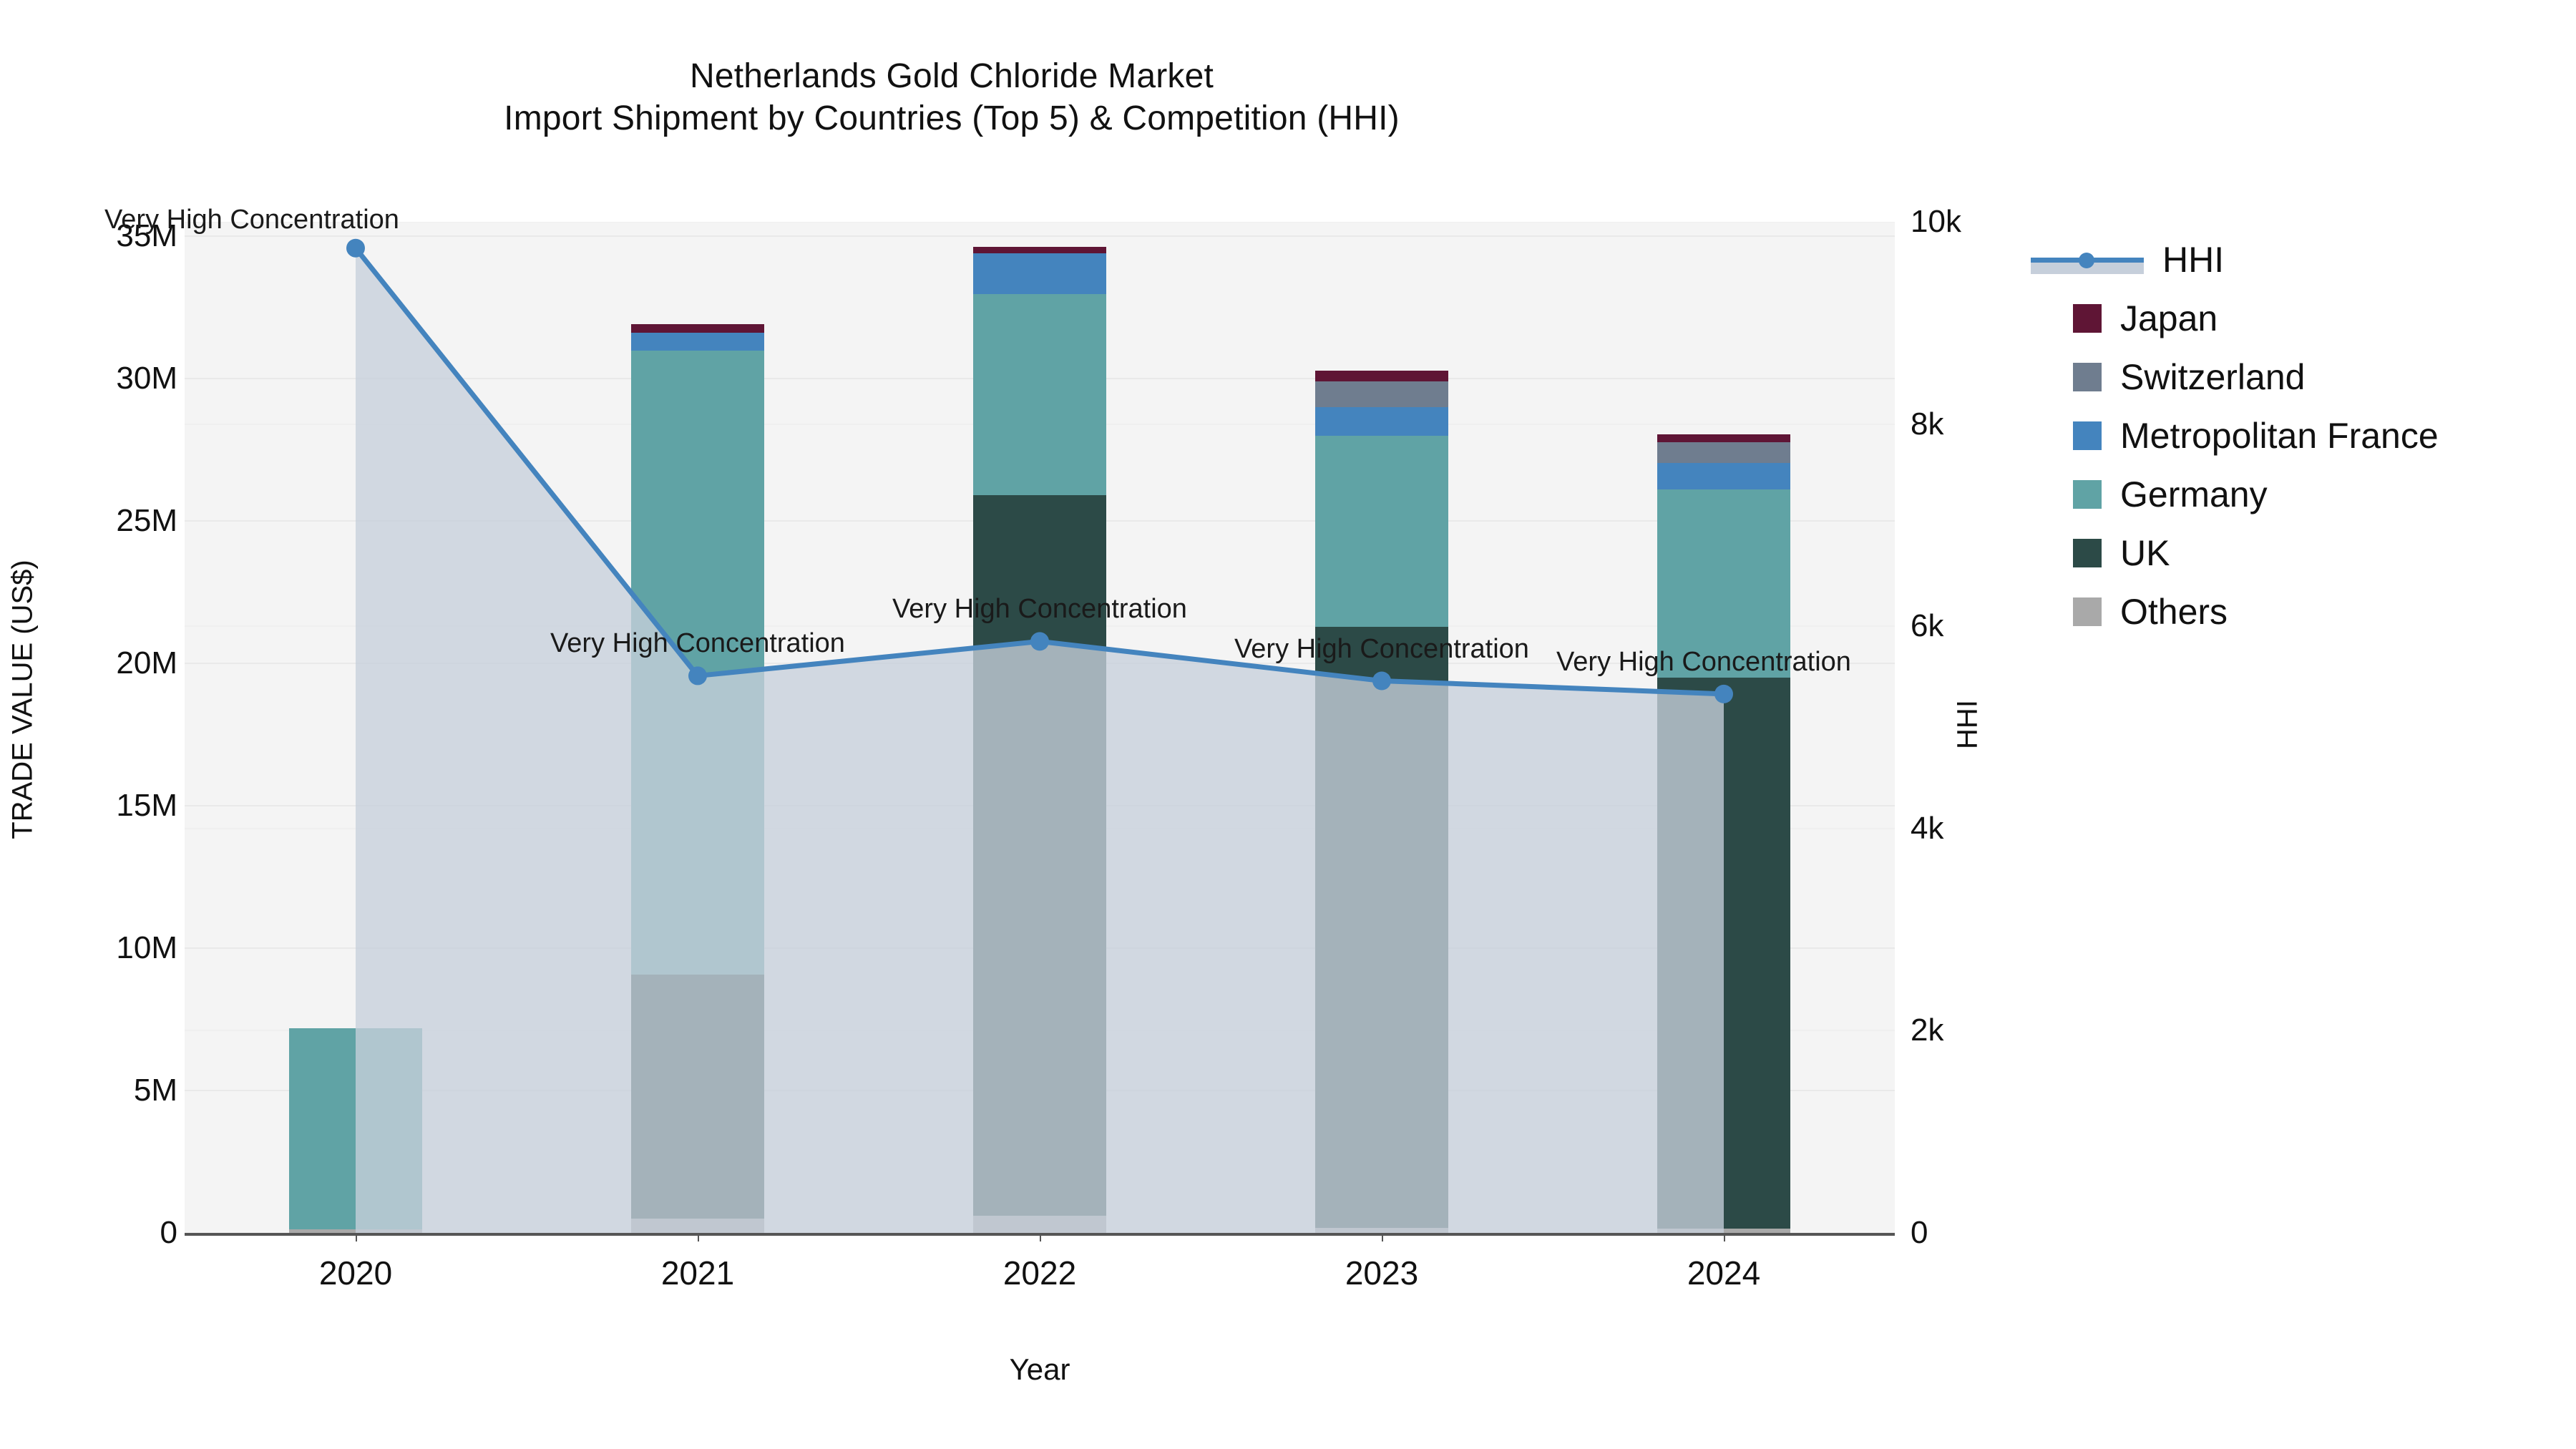 Image resolution: width=2576 pixels, height=1449 pixels. I want to click on y-axis-left-tick-label: 25M, so click(146, 520).